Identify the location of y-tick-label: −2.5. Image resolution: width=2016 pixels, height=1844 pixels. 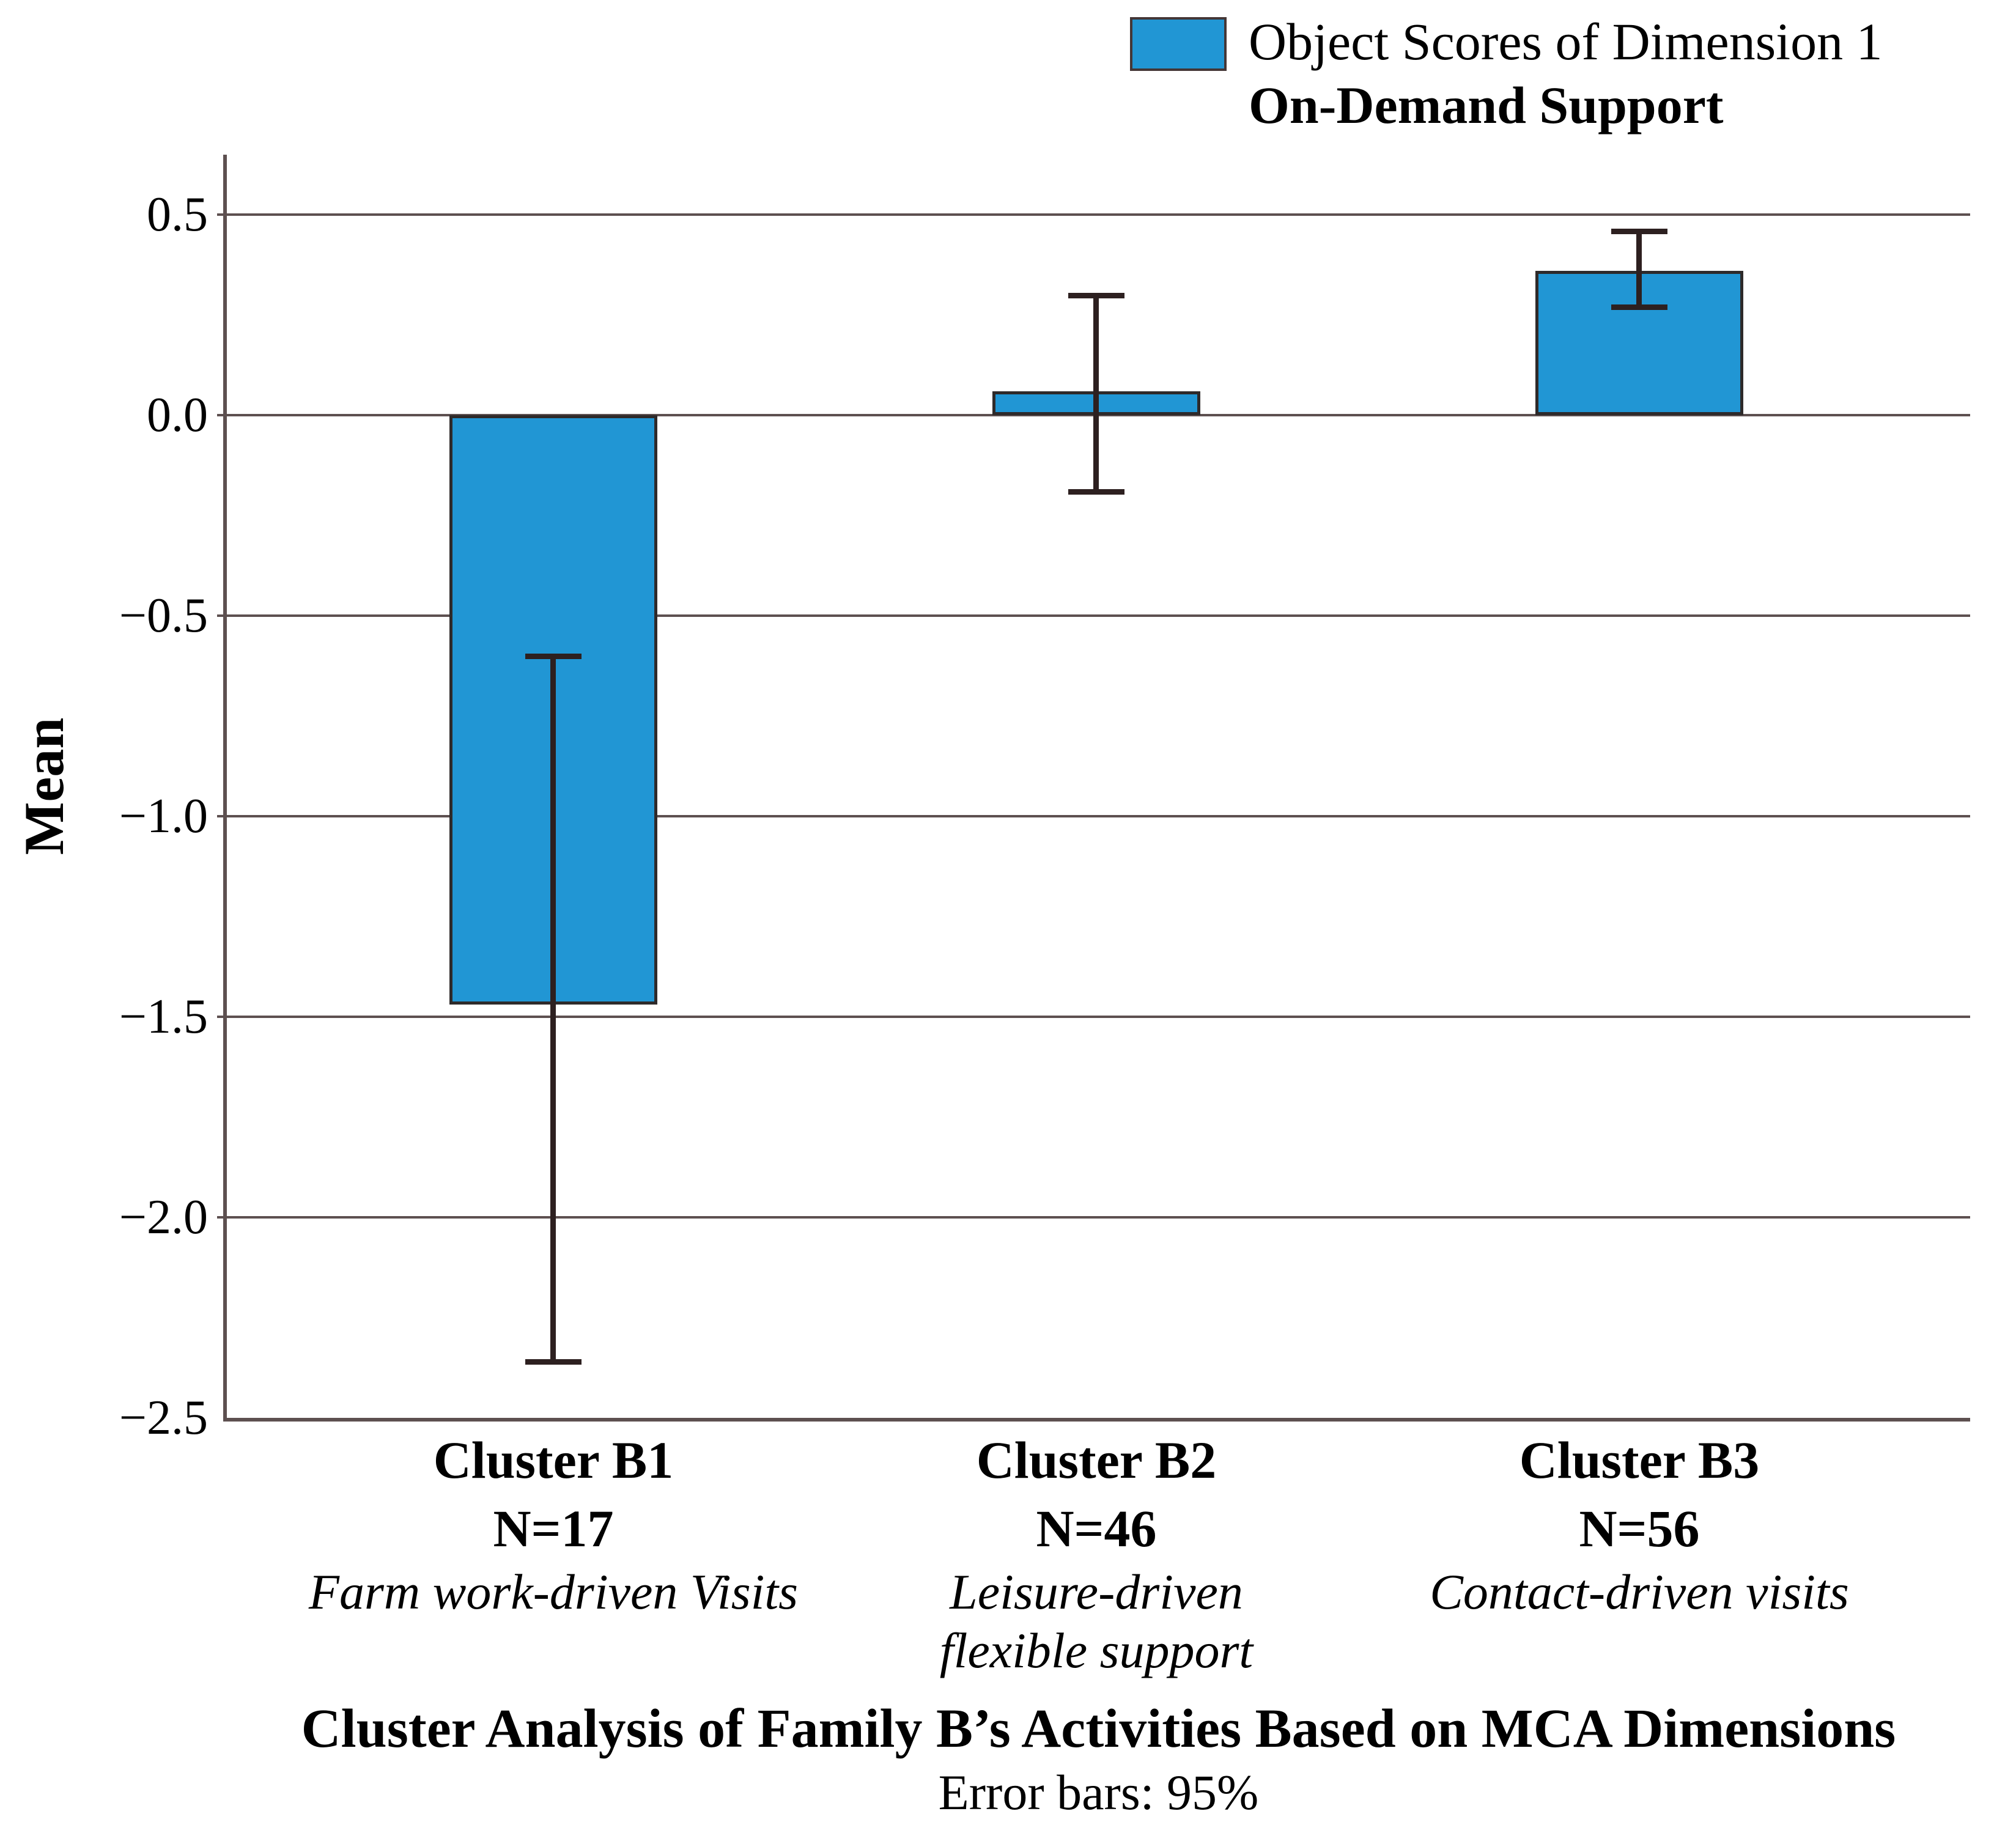
(163, 1418).